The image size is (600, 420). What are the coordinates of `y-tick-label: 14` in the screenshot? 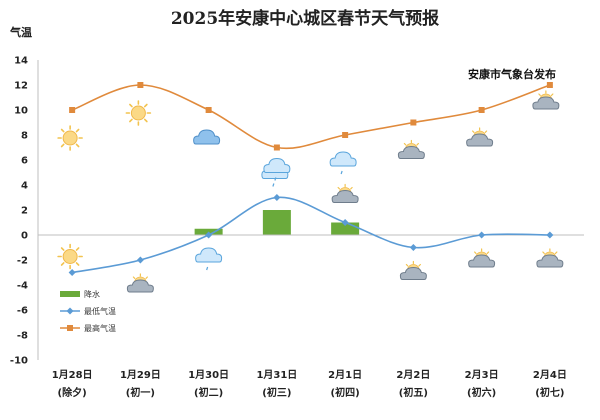 It's located at (21, 61).